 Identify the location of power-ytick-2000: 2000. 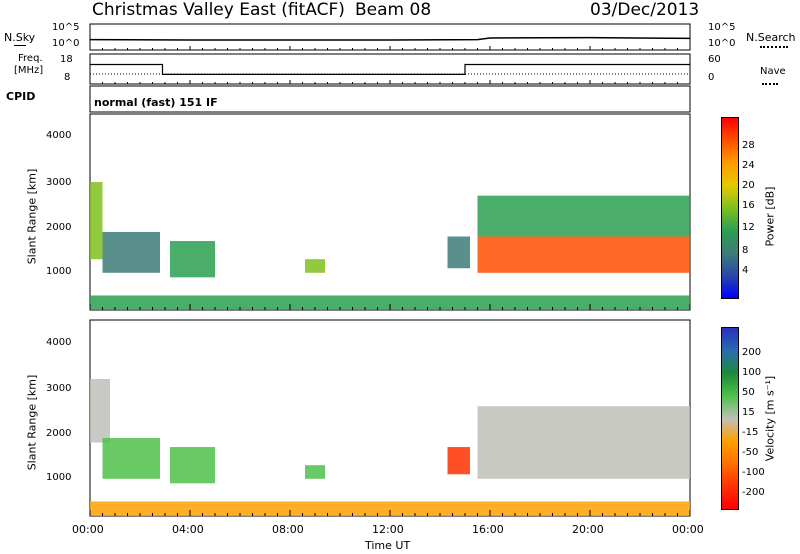
(59, 227).